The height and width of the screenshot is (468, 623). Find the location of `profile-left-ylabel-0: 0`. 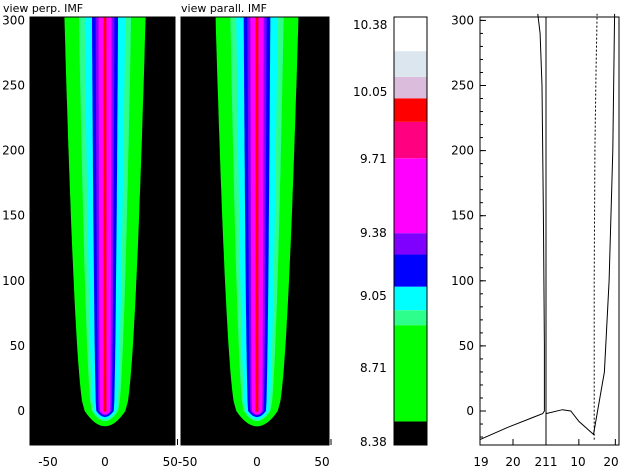

profile-left-ylabel-0: 0 is located at coordinates (470, 411).